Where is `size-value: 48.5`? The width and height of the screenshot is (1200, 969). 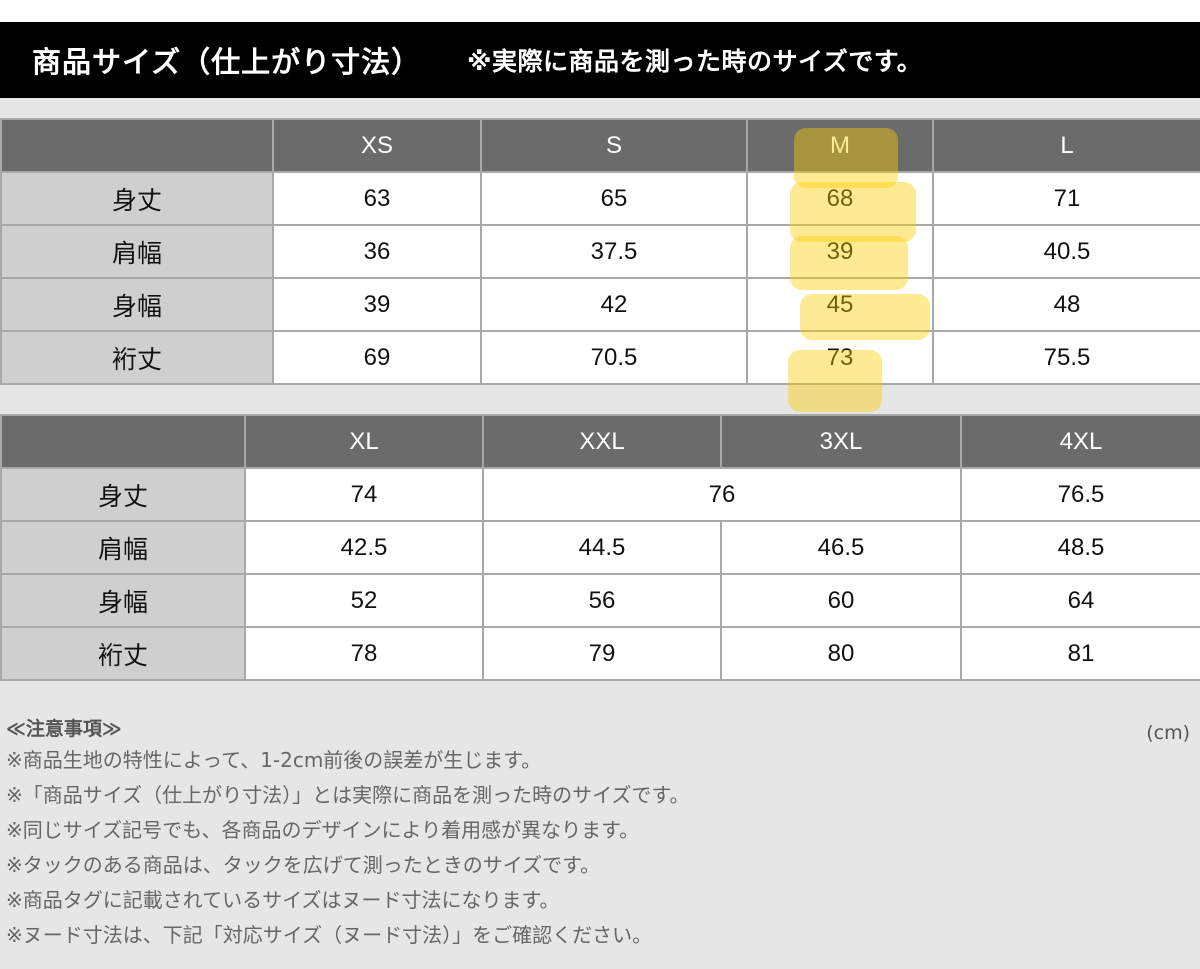
size-value: 48.5 is located at coordinates (1080, 547).